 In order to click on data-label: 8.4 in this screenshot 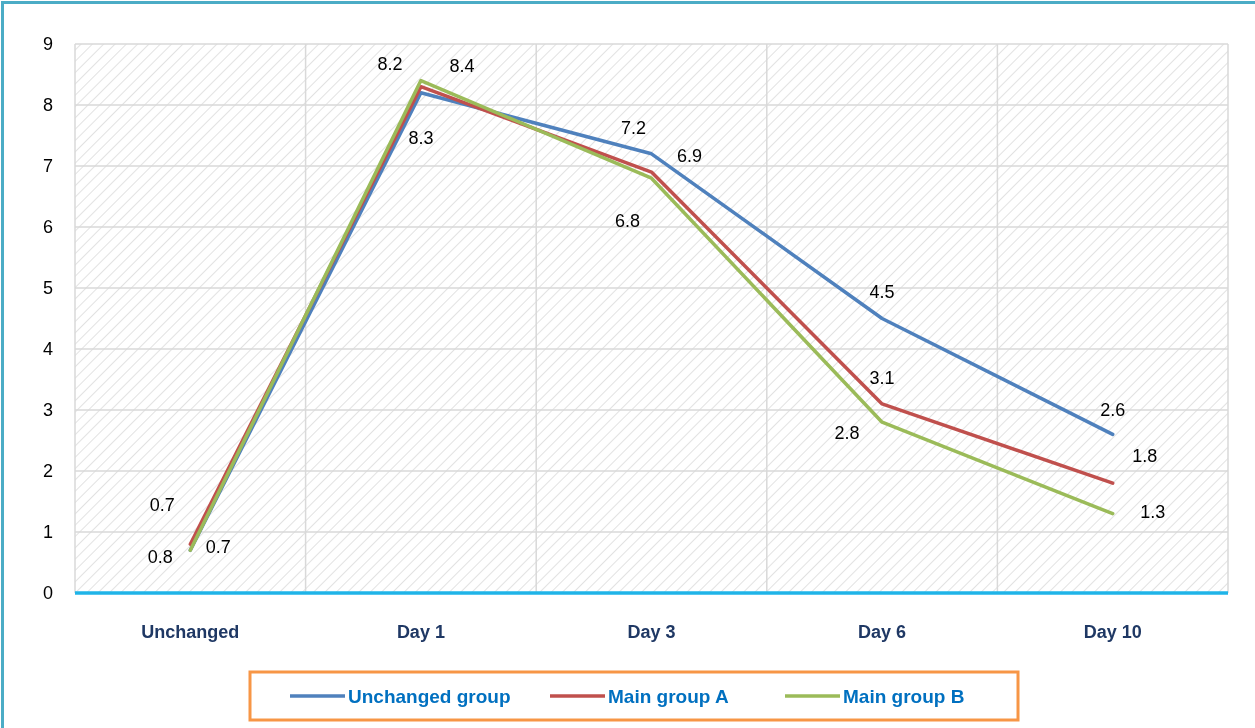, I will do `click(462, 65)`.